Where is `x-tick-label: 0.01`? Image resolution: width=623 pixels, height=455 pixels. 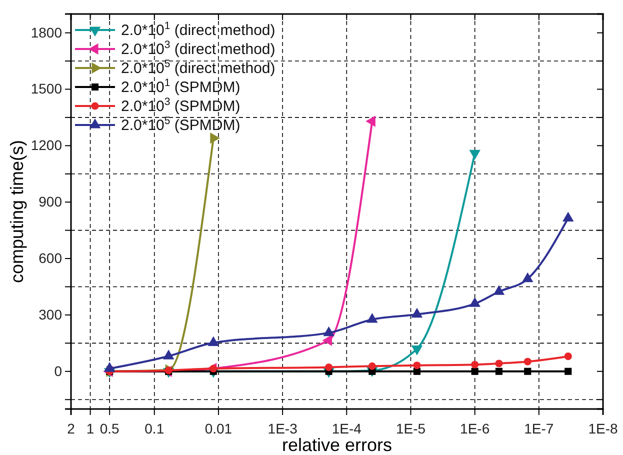
x-tick-label: 0.01 is located at coordinates (218, 428).